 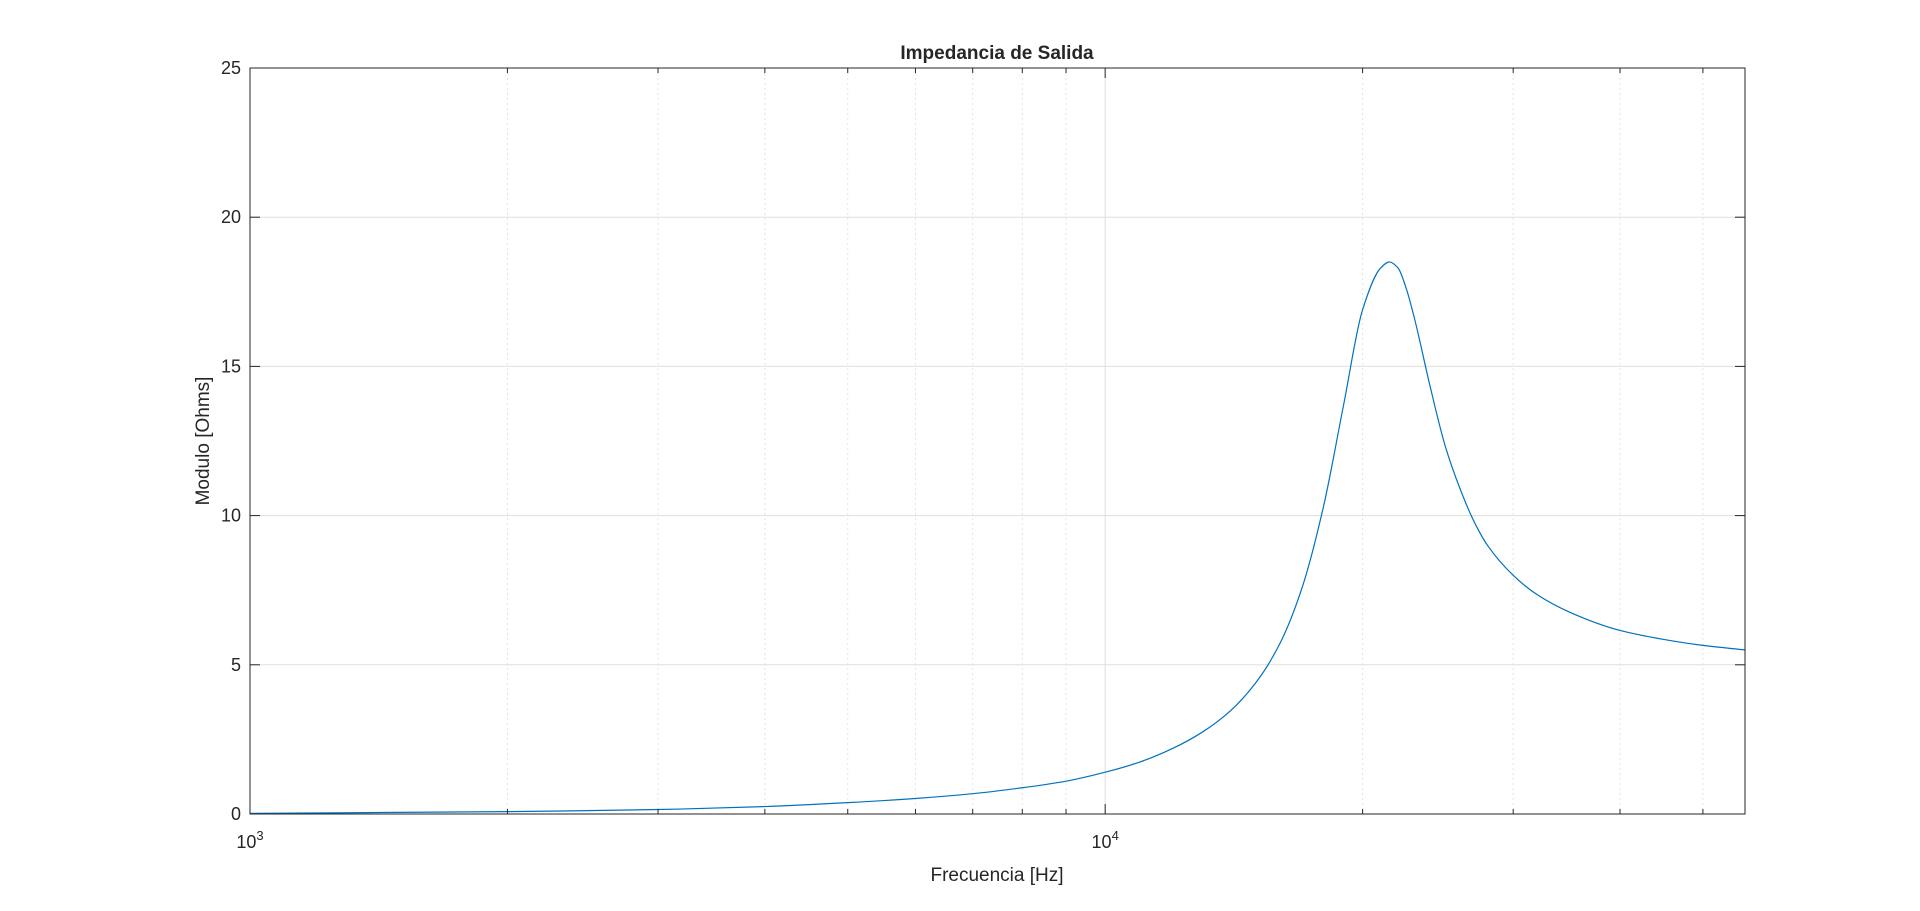 What do you see at coordinates (231, 366) in the screenshot?
I see `y-tick-label: 15` at bounding box center [231, 366].